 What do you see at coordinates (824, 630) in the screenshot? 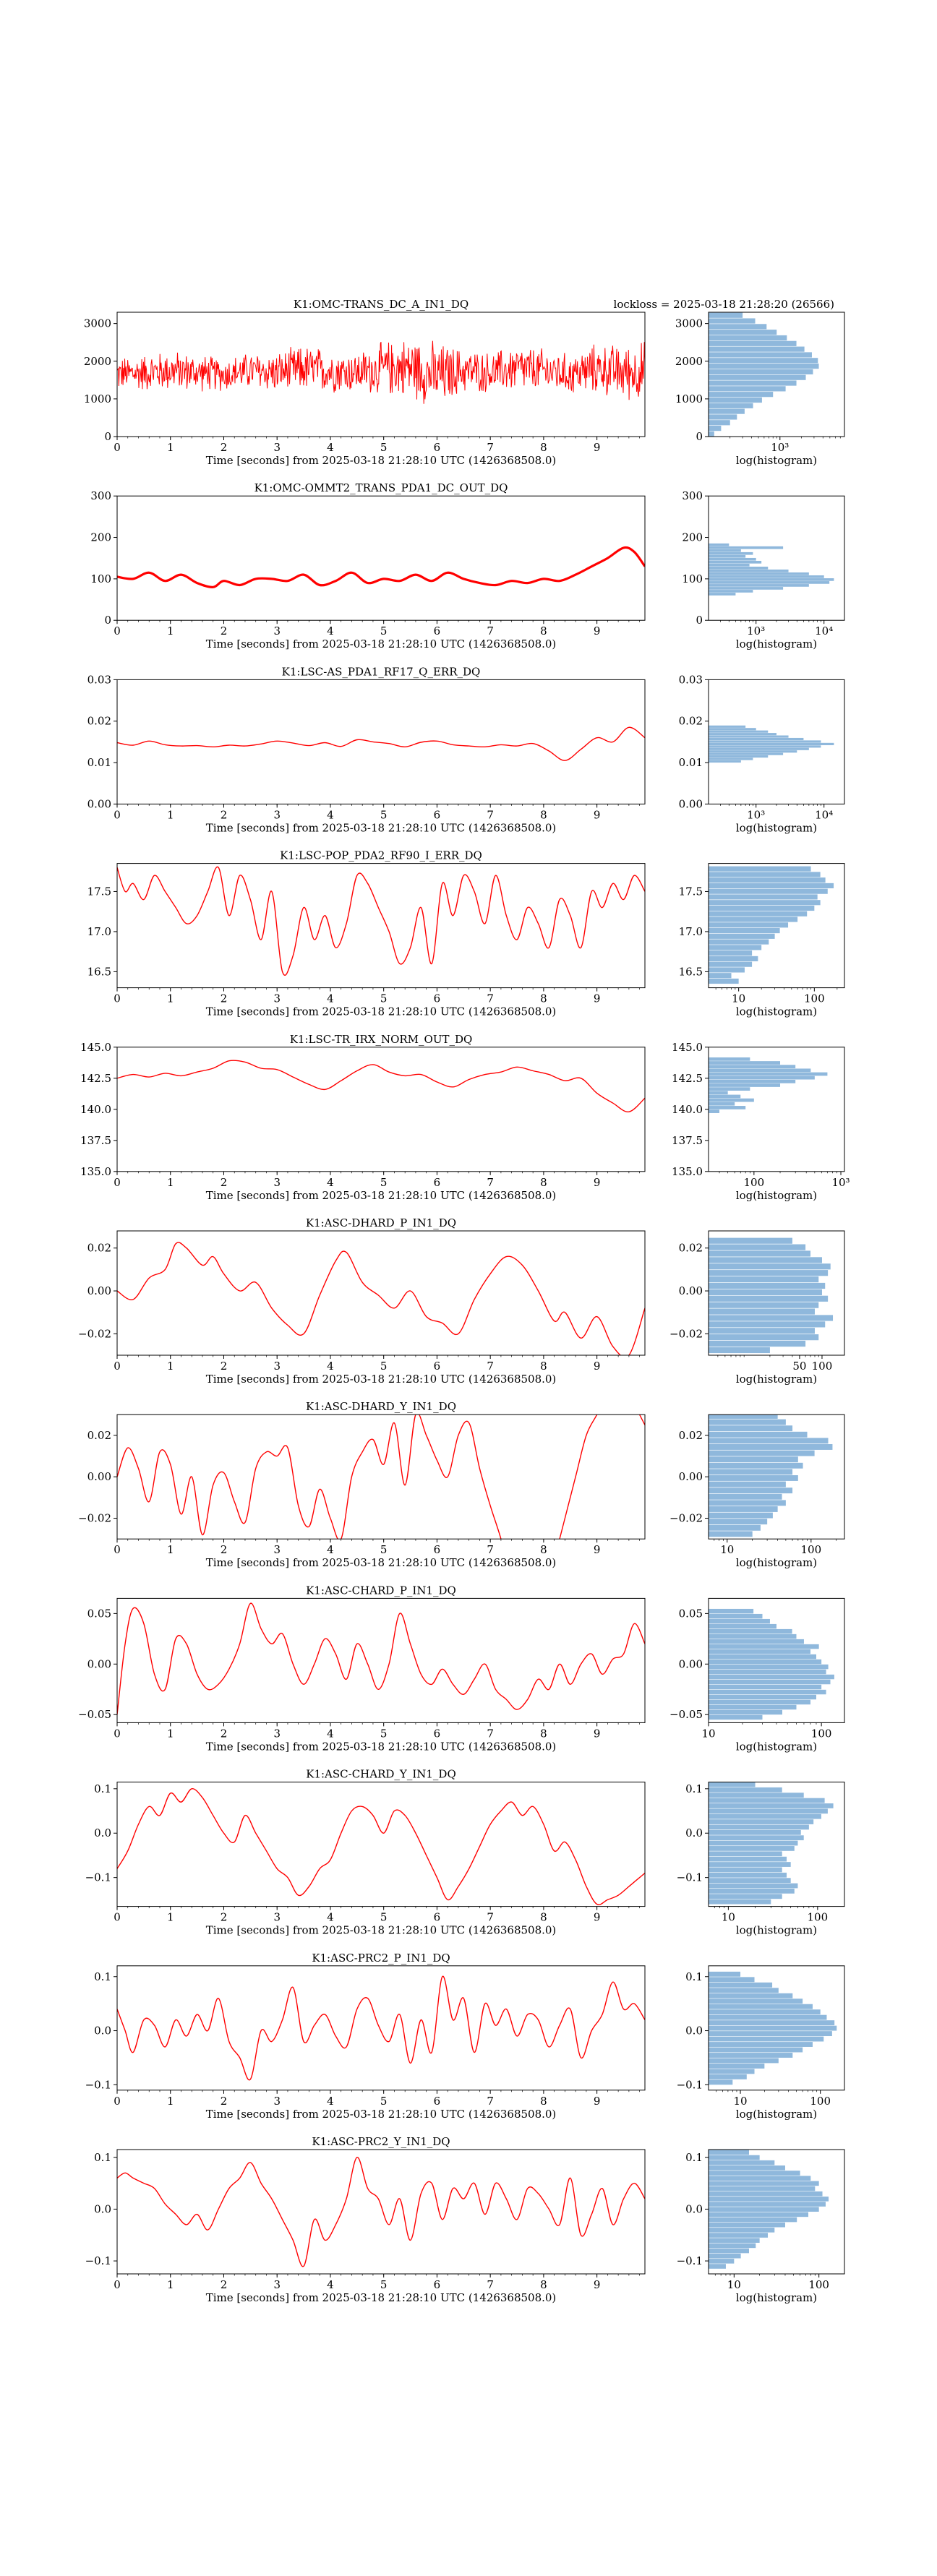
I see `hist-x-tick-label: 10⁴` at bounding box center [824, 630].